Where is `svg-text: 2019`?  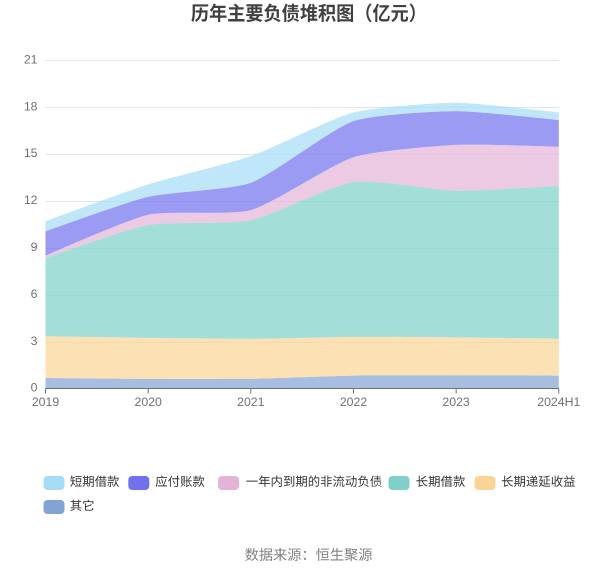 svg-text: 2019 is located at coordinates (46, 402).